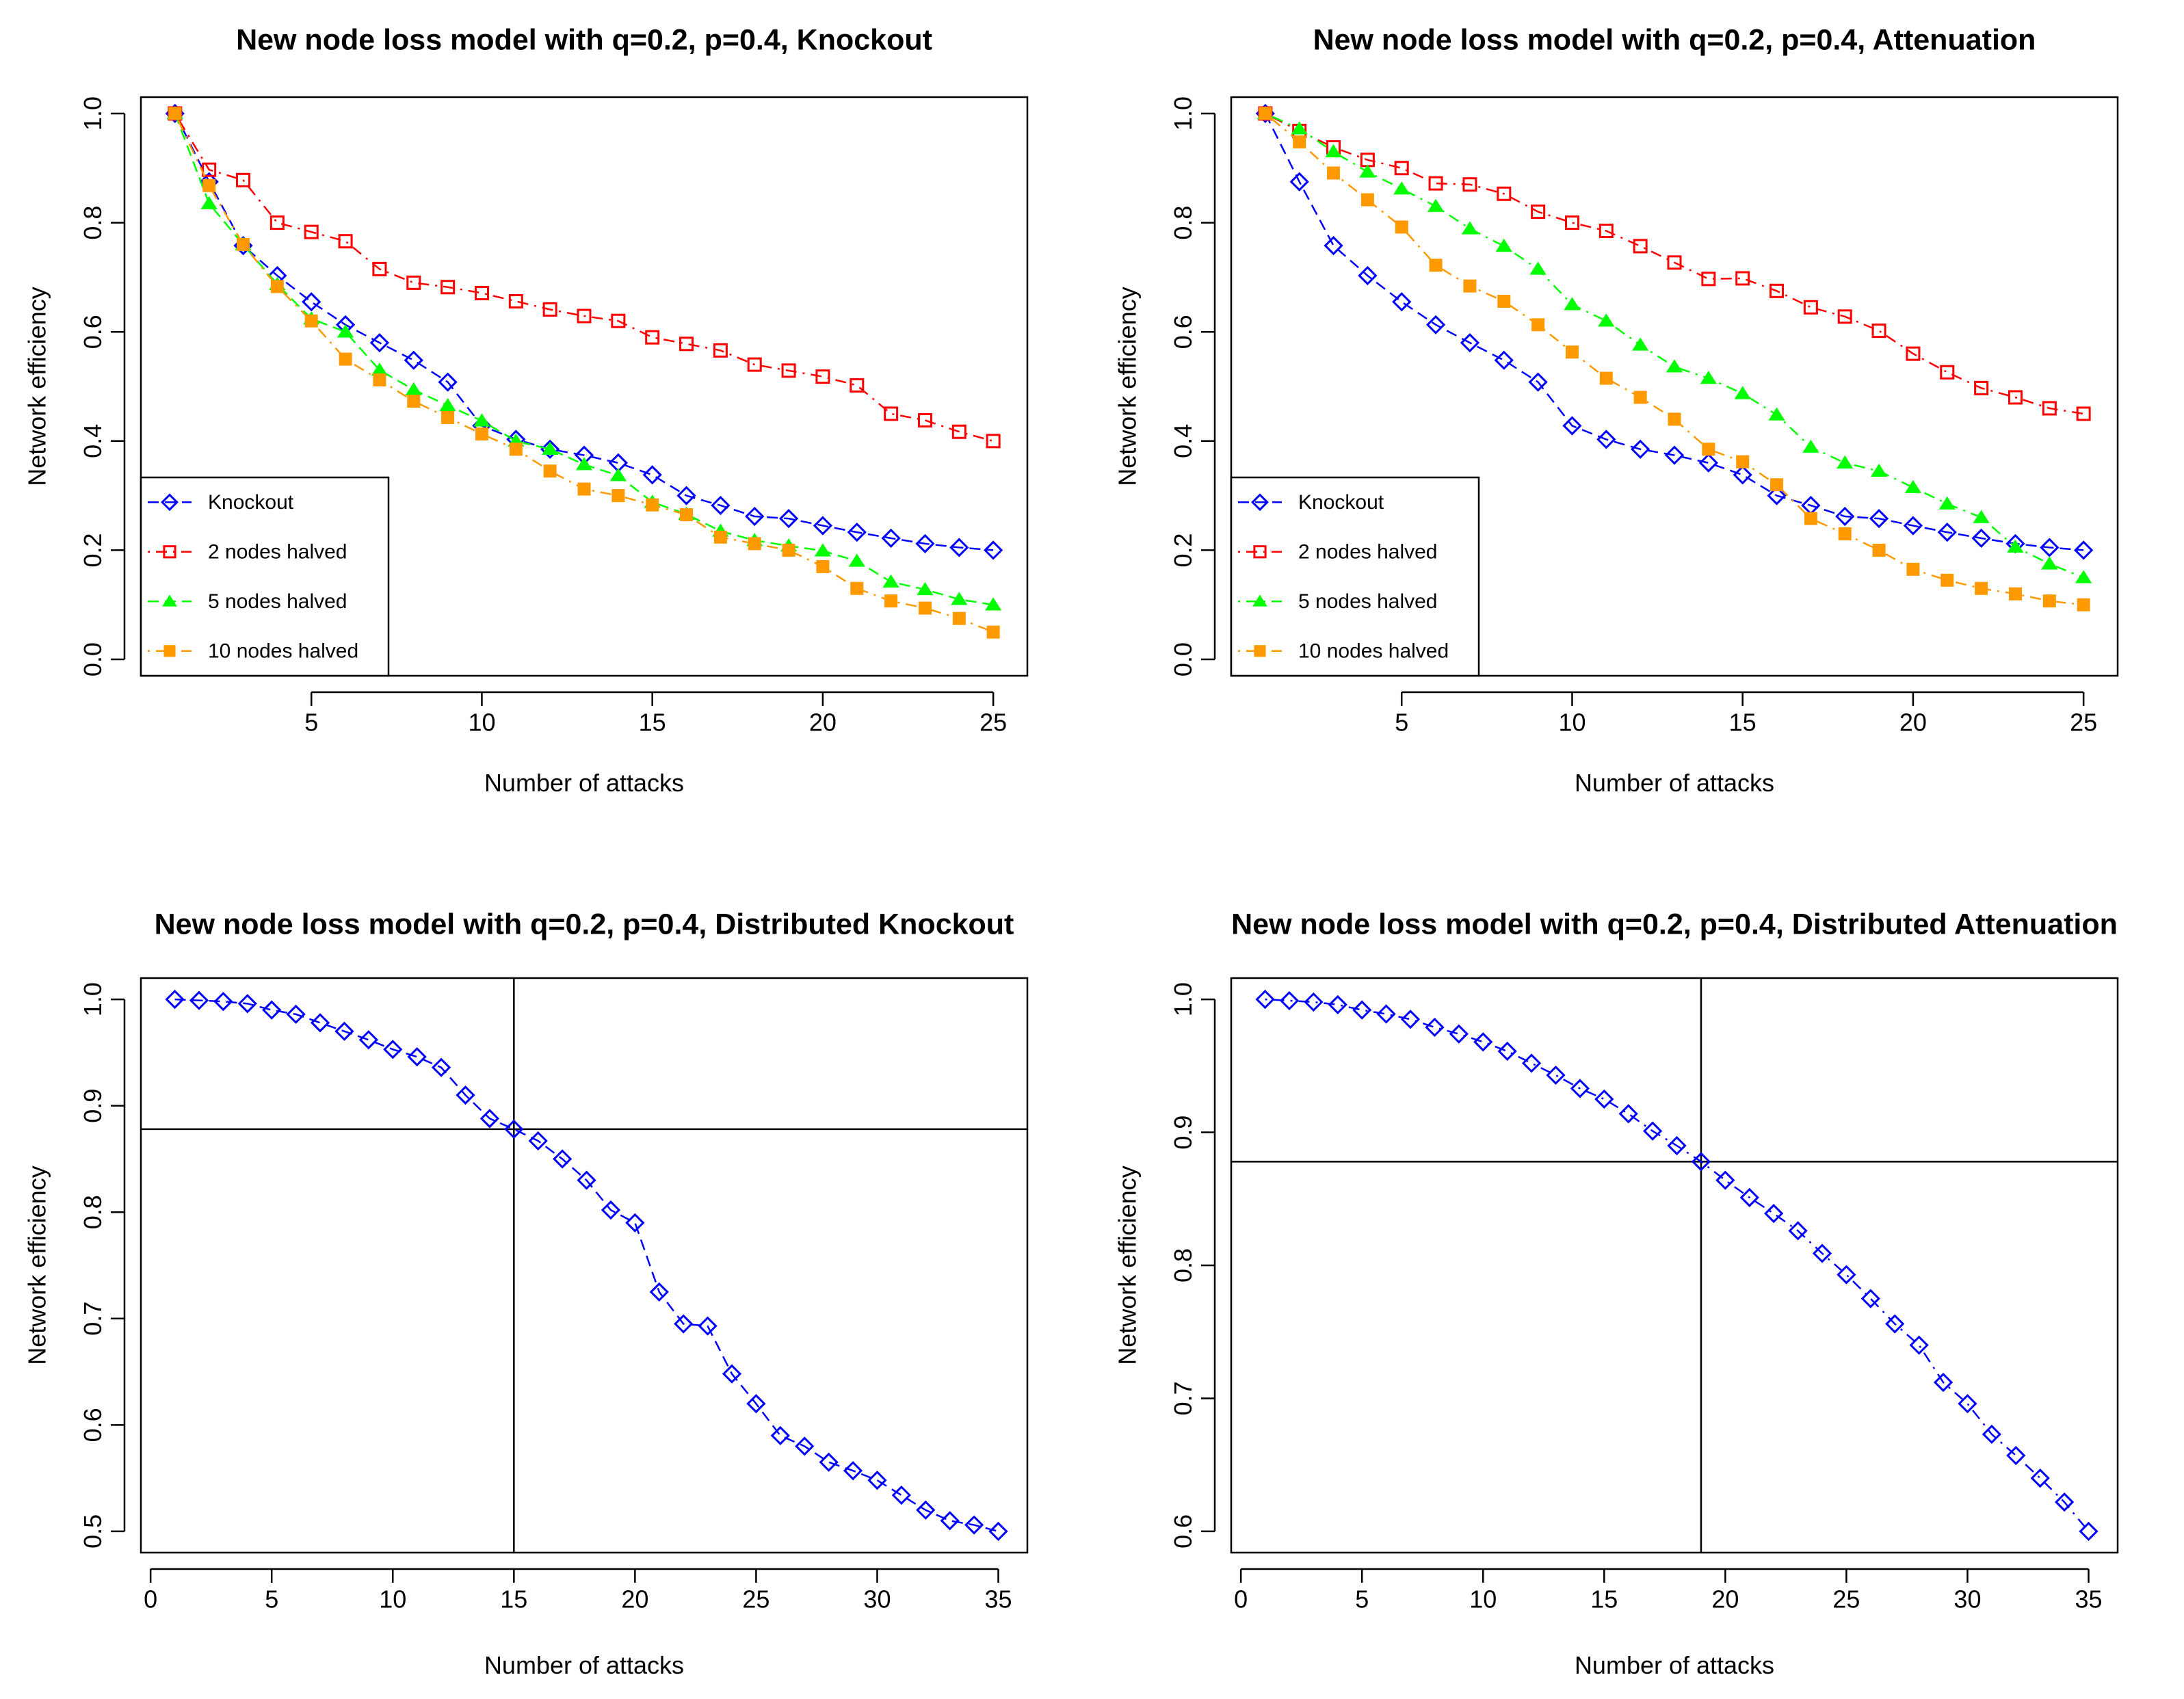 The width and height of the screenshot is (2184, 1699). Describe the element at coordinates (584, 1265) in the screenshot. I see `plot-frame` at that location.